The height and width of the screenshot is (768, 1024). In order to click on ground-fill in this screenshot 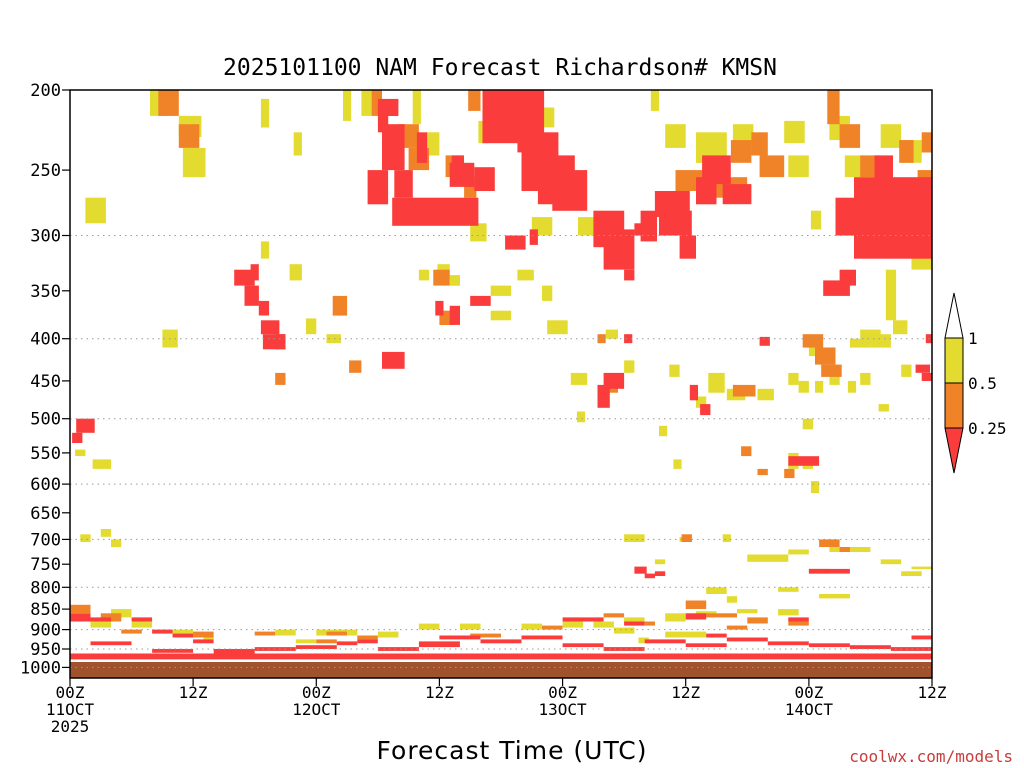, I will do `click(501, 670)`.